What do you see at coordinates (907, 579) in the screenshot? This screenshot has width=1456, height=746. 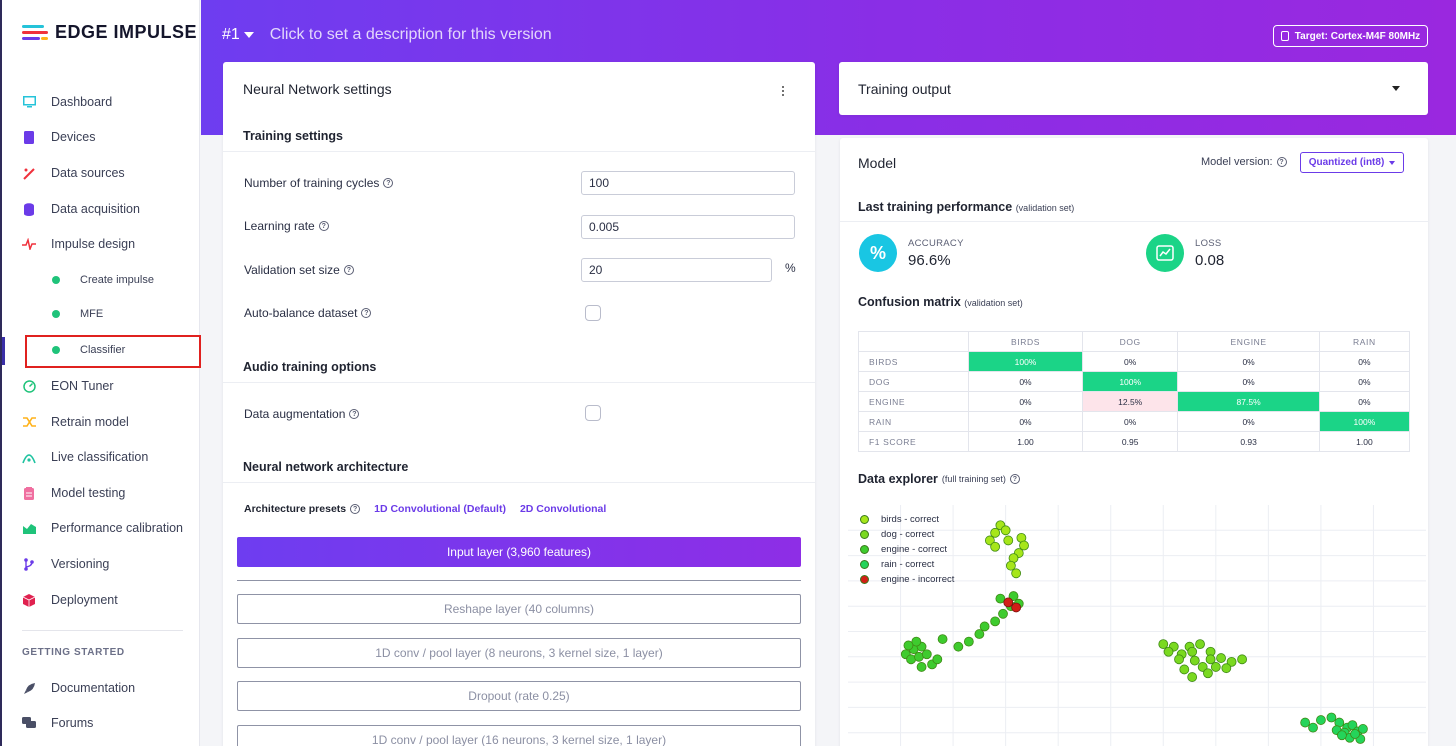 I see `legend-entry: engine - incorrect` at bounding box center [907, 579].